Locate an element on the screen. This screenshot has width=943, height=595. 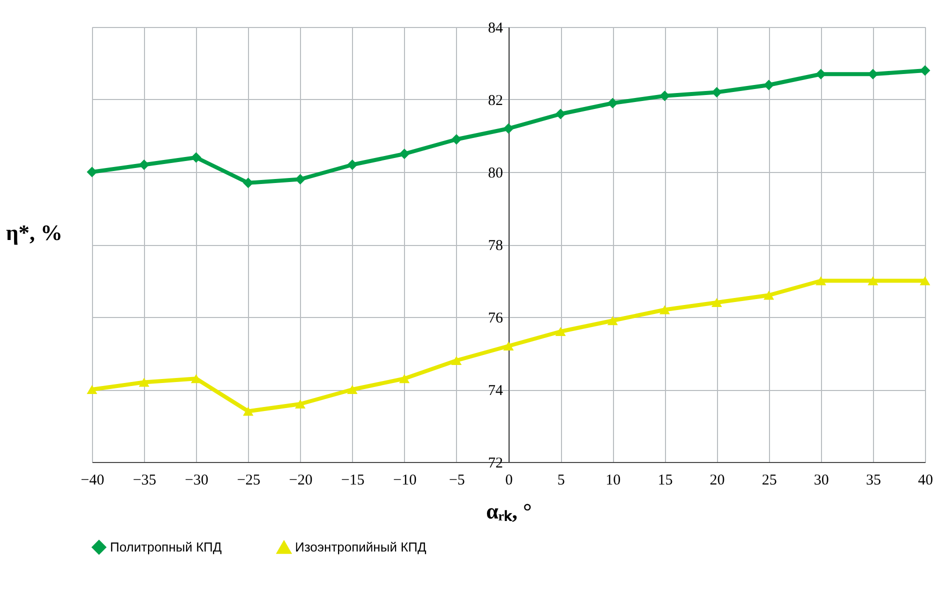
y-tick-label: 74 is located at coordinates (496, 391).